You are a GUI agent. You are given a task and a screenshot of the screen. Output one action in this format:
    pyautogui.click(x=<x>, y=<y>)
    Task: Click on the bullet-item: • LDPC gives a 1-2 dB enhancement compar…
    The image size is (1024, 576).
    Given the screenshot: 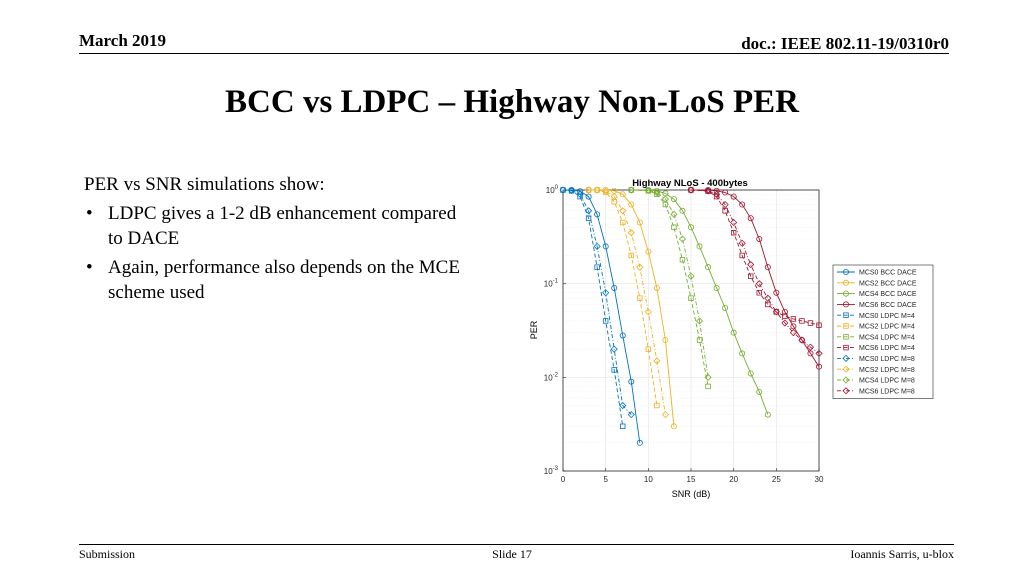 What is the action you would take?
    pyautogui.click(x=279, y=226)
    